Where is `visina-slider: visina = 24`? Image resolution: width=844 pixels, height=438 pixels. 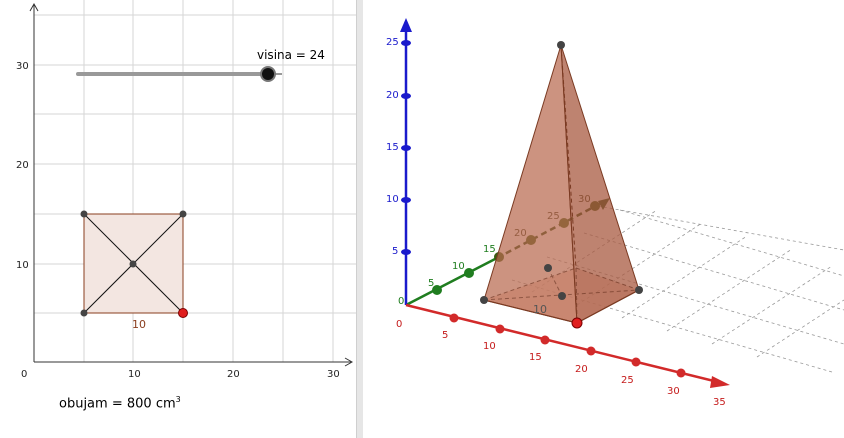
visina-slider: visina = 24 is located at coordinates (200, 65).